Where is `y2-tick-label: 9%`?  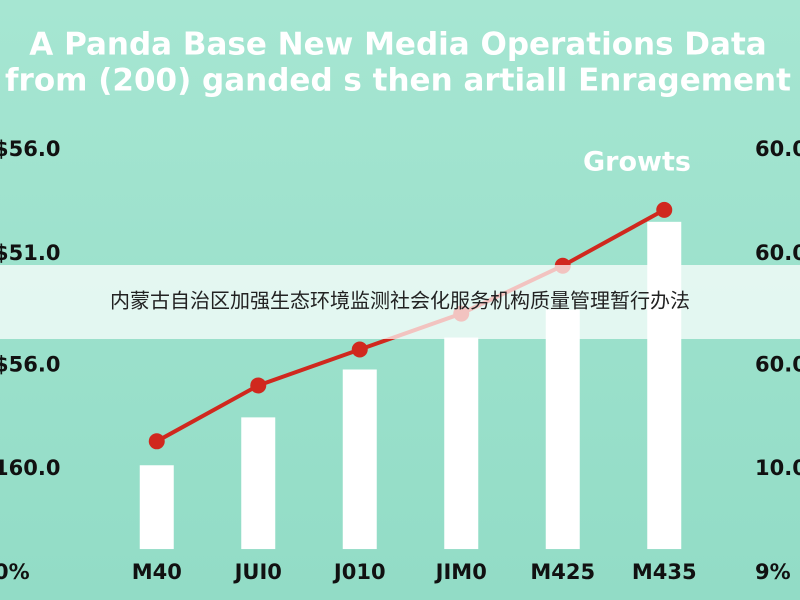
y2-tick-label: 9% is located at coordinates (773, 572).